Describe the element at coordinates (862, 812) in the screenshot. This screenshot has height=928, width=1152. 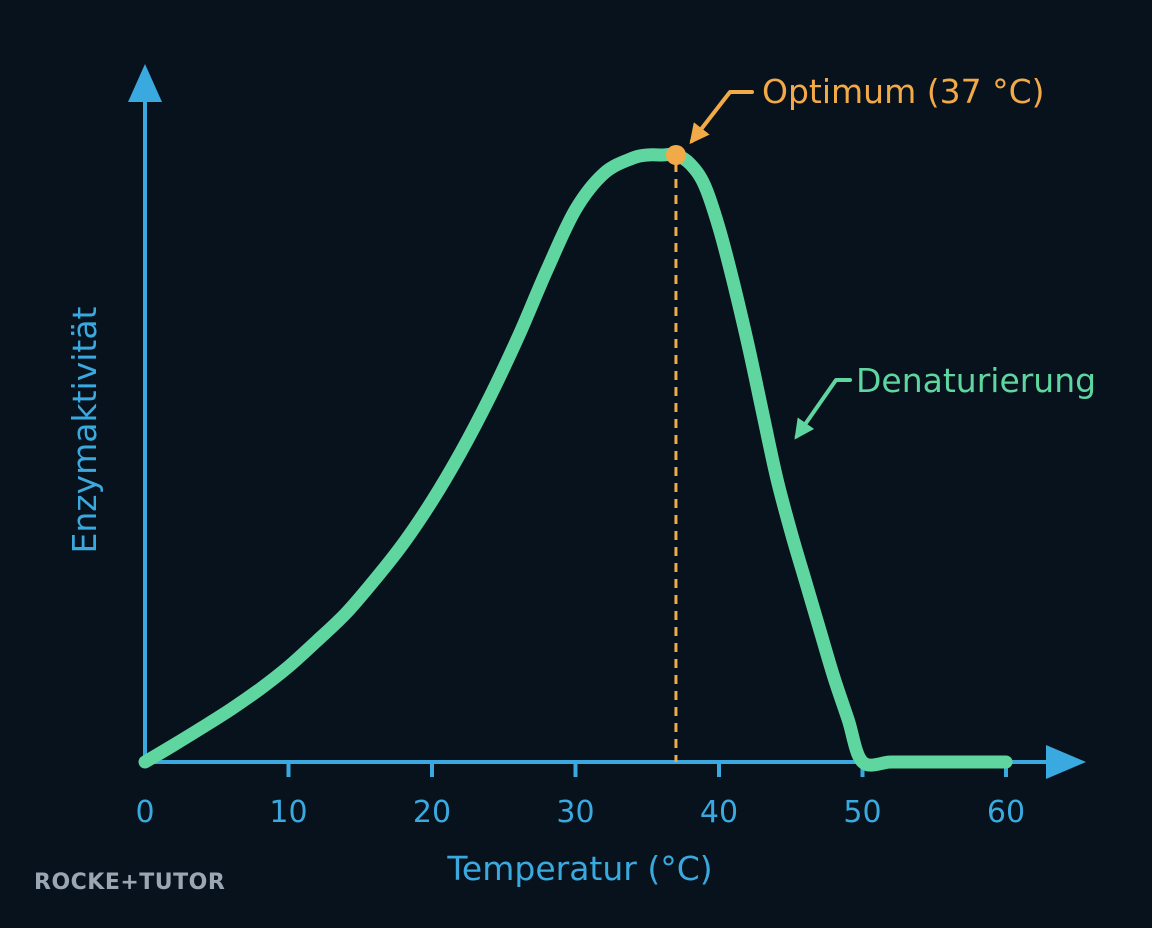
I see `x-tick-label: 50` at that location.